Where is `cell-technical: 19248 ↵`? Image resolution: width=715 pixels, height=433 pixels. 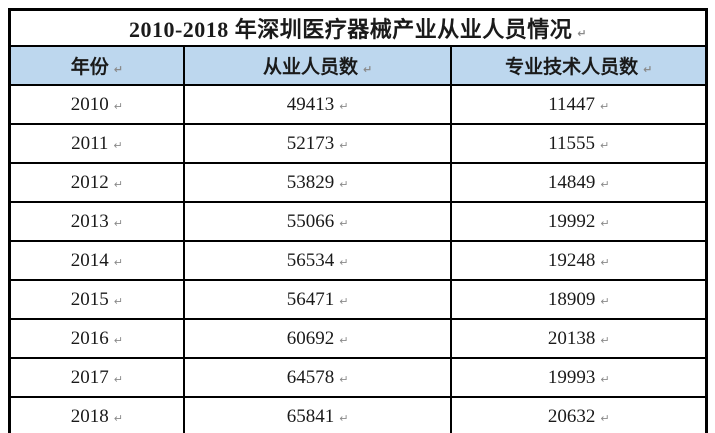
cell-technical: 19248 ↵ is located at coordinates (579, 260).